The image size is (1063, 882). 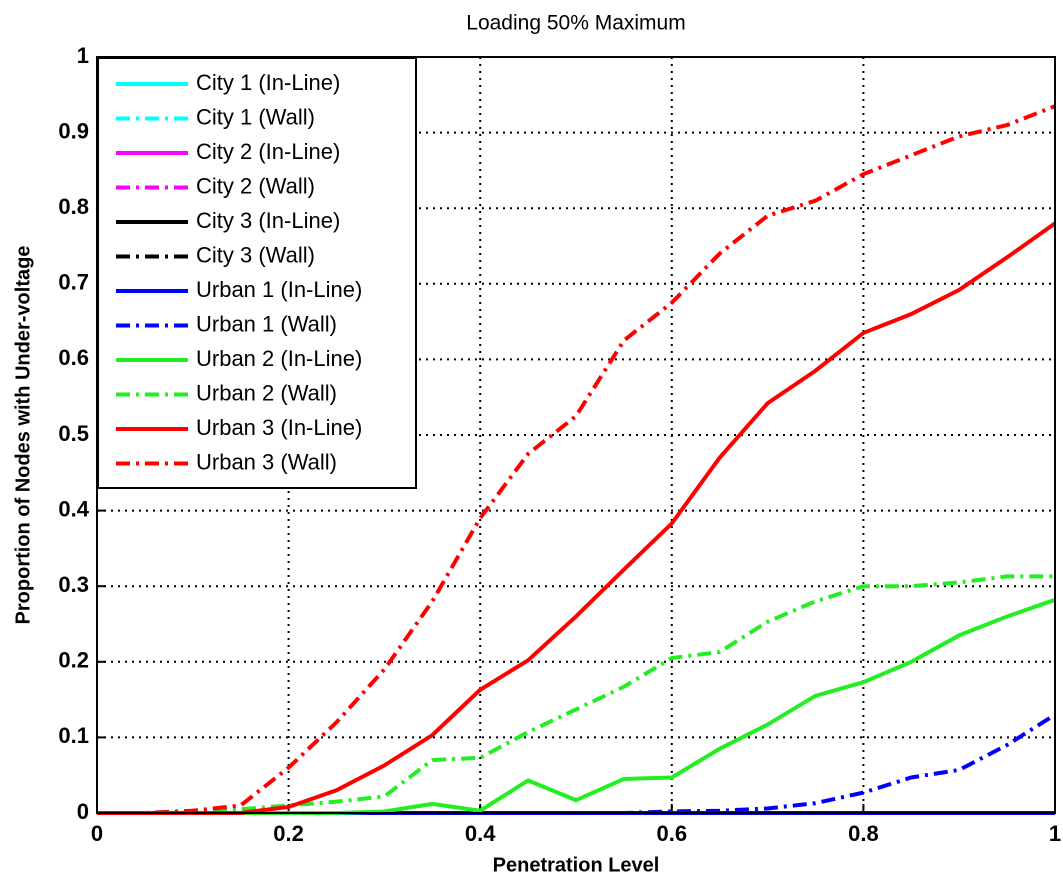 What do you see at coordinates (73, 584) in the screenshot?
I see `y-tick-label: 0.3` at bounding box center [73, 584].